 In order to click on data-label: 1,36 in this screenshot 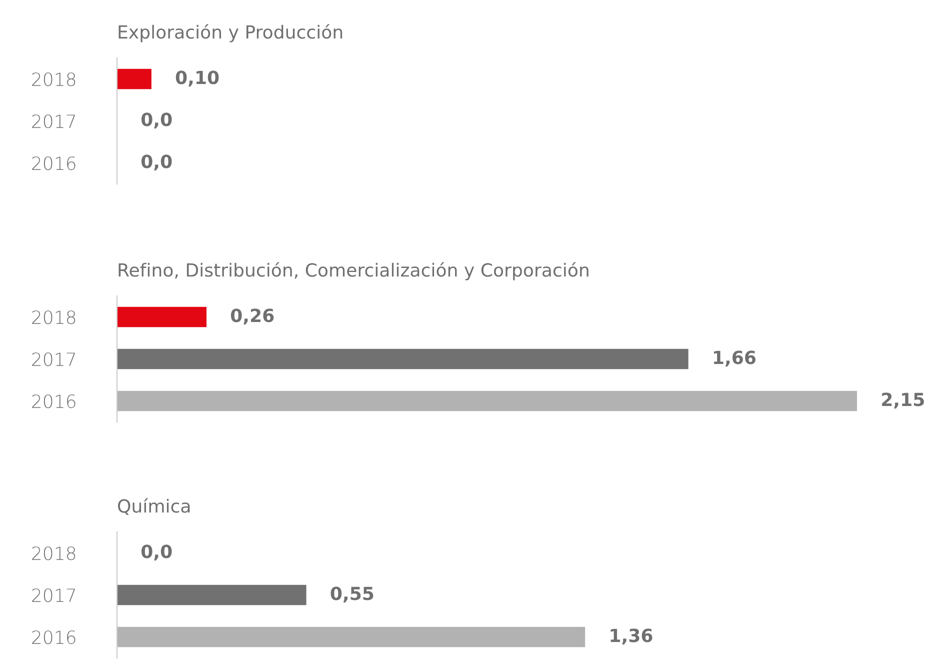, I will do `click(631, 636)`.